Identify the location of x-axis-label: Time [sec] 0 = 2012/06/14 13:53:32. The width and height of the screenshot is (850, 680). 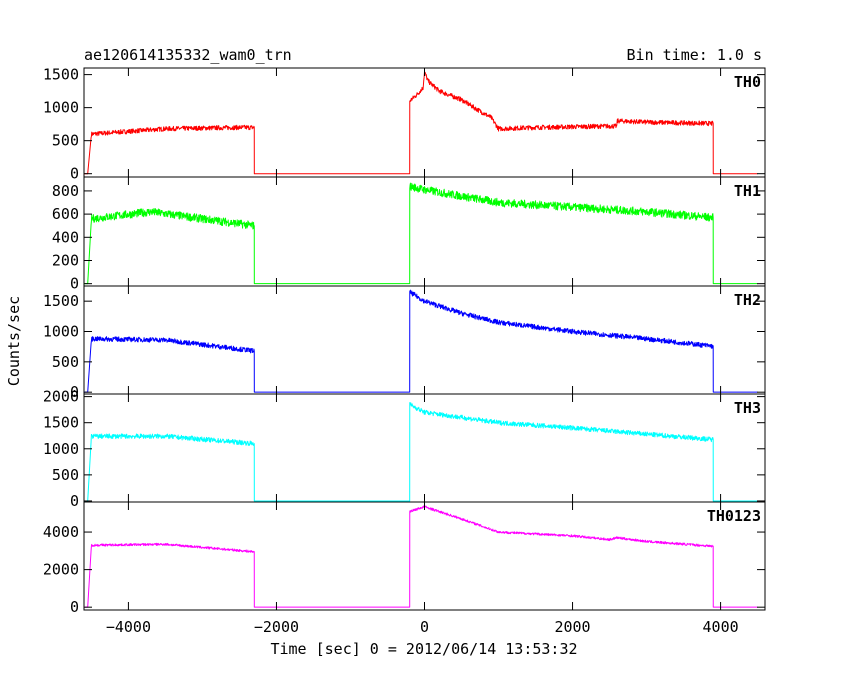
(423, 649).